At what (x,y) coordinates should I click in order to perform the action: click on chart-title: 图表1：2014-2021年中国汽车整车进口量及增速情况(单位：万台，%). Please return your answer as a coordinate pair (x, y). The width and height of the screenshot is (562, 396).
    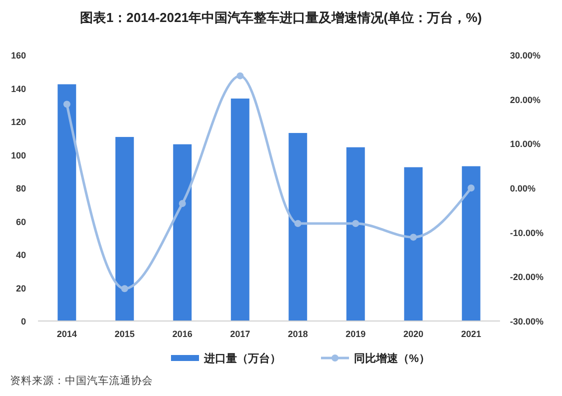
    Looking at the image, I should click on (281, 17).